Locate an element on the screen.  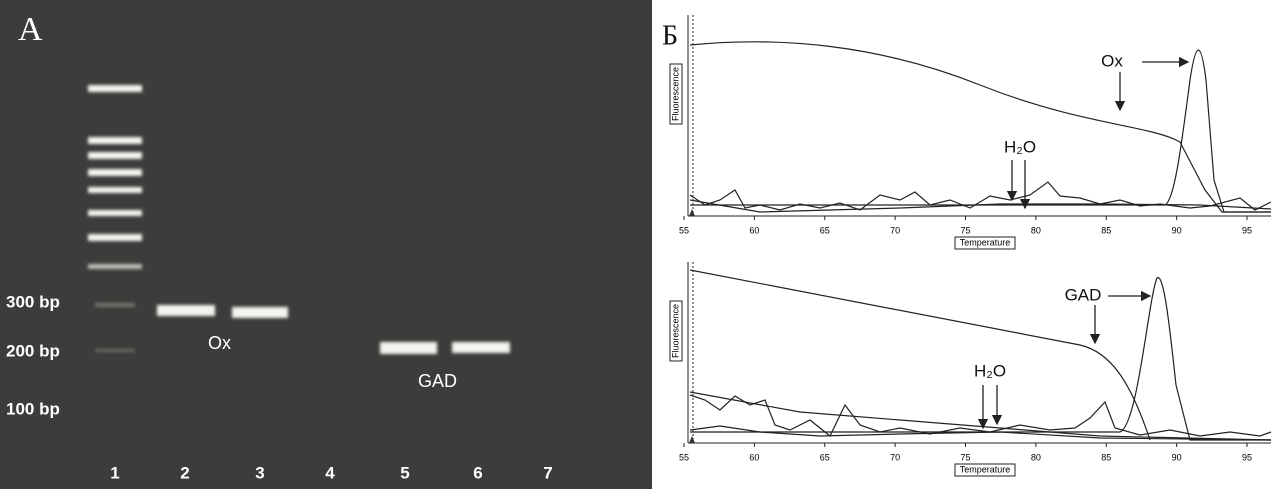
lane-label: 7 is located at coordinates (547, 472).